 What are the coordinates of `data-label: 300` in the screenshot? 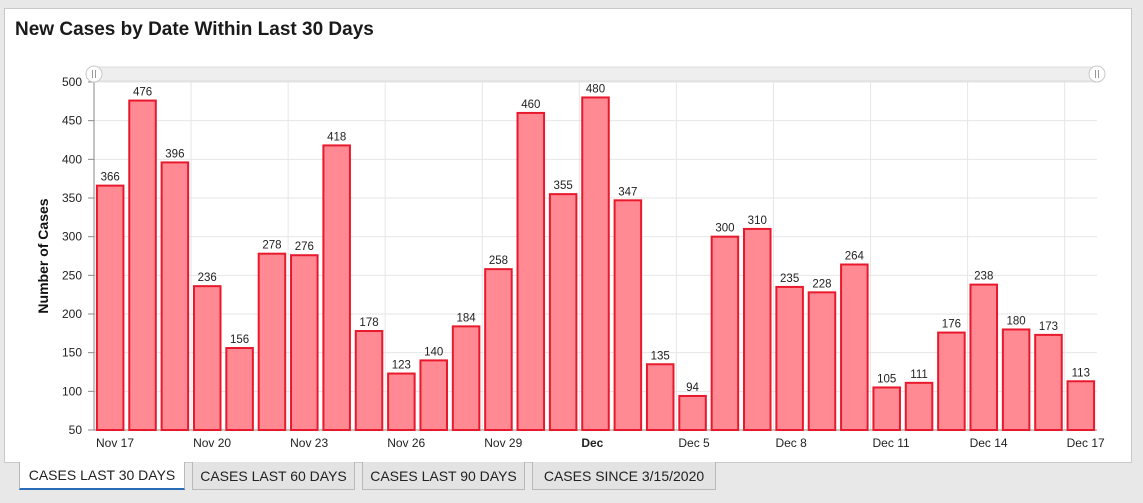 It's located at (724, 229).